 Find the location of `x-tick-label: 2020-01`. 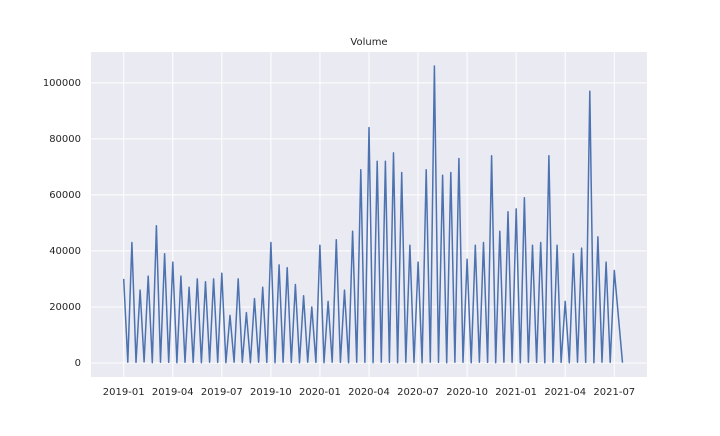

x-tick-label: 2020-01 is located at coordinates (320, 392).